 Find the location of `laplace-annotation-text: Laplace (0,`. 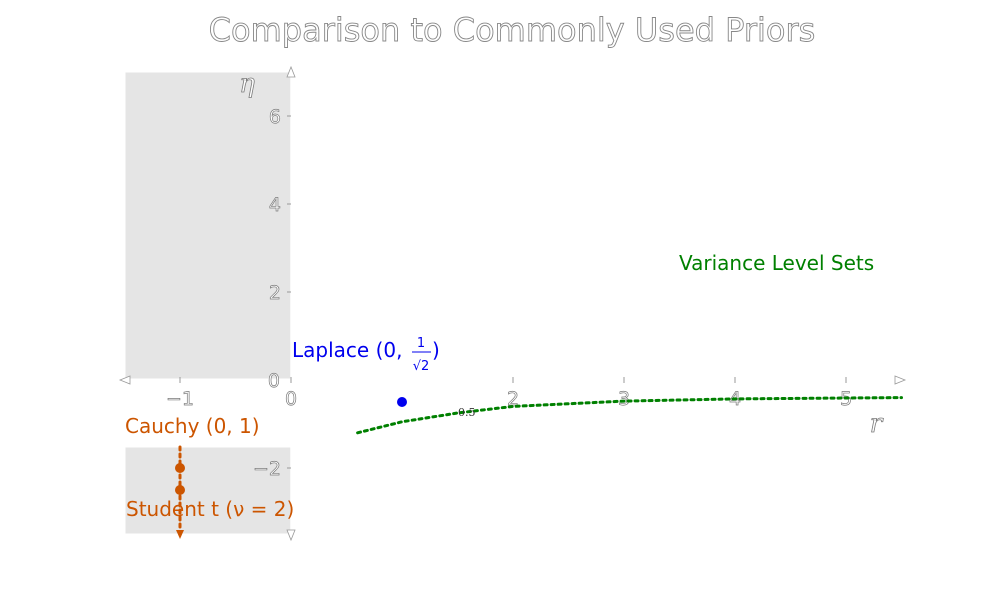

laplace-annotation-text: Laplace (0, is located at coordinates (347, 350).